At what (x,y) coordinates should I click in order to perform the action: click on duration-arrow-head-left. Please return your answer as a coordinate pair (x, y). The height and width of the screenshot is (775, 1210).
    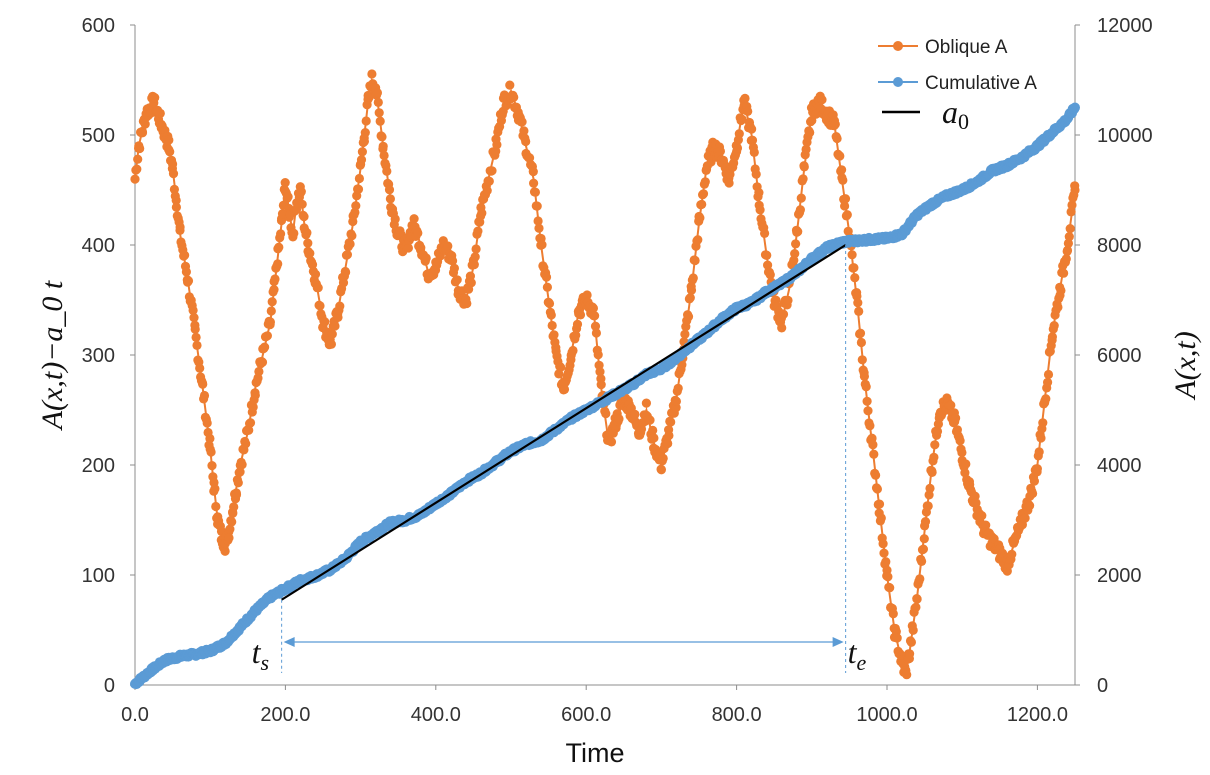
    Looking at the image, I should click on (289, 642).